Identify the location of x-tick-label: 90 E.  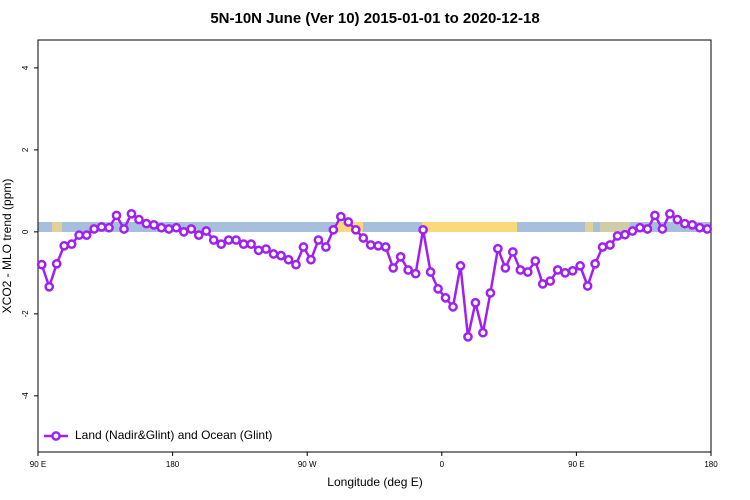
(576, 464).